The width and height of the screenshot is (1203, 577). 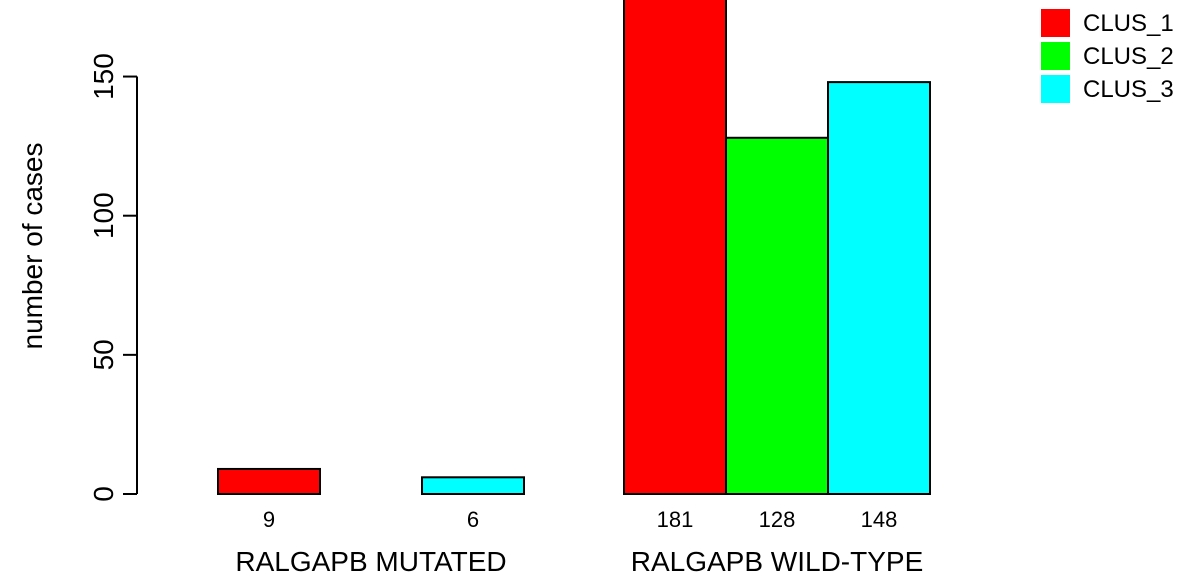 I want to click on group-labels: RALGAPB MUTATED RALGAPB WILD-TYPE, so click(x=579, y=561).